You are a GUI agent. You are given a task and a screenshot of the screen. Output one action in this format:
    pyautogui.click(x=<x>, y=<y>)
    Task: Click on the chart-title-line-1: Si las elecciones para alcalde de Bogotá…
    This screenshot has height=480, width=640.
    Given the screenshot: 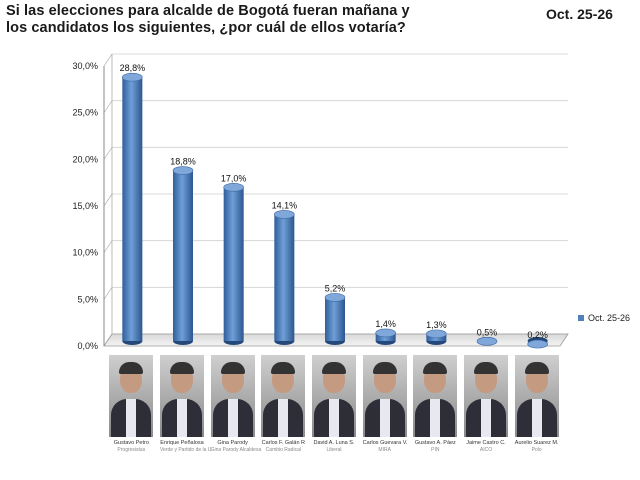 What is the action you would take?
    pyautogui.click(x=208, y=11)
    